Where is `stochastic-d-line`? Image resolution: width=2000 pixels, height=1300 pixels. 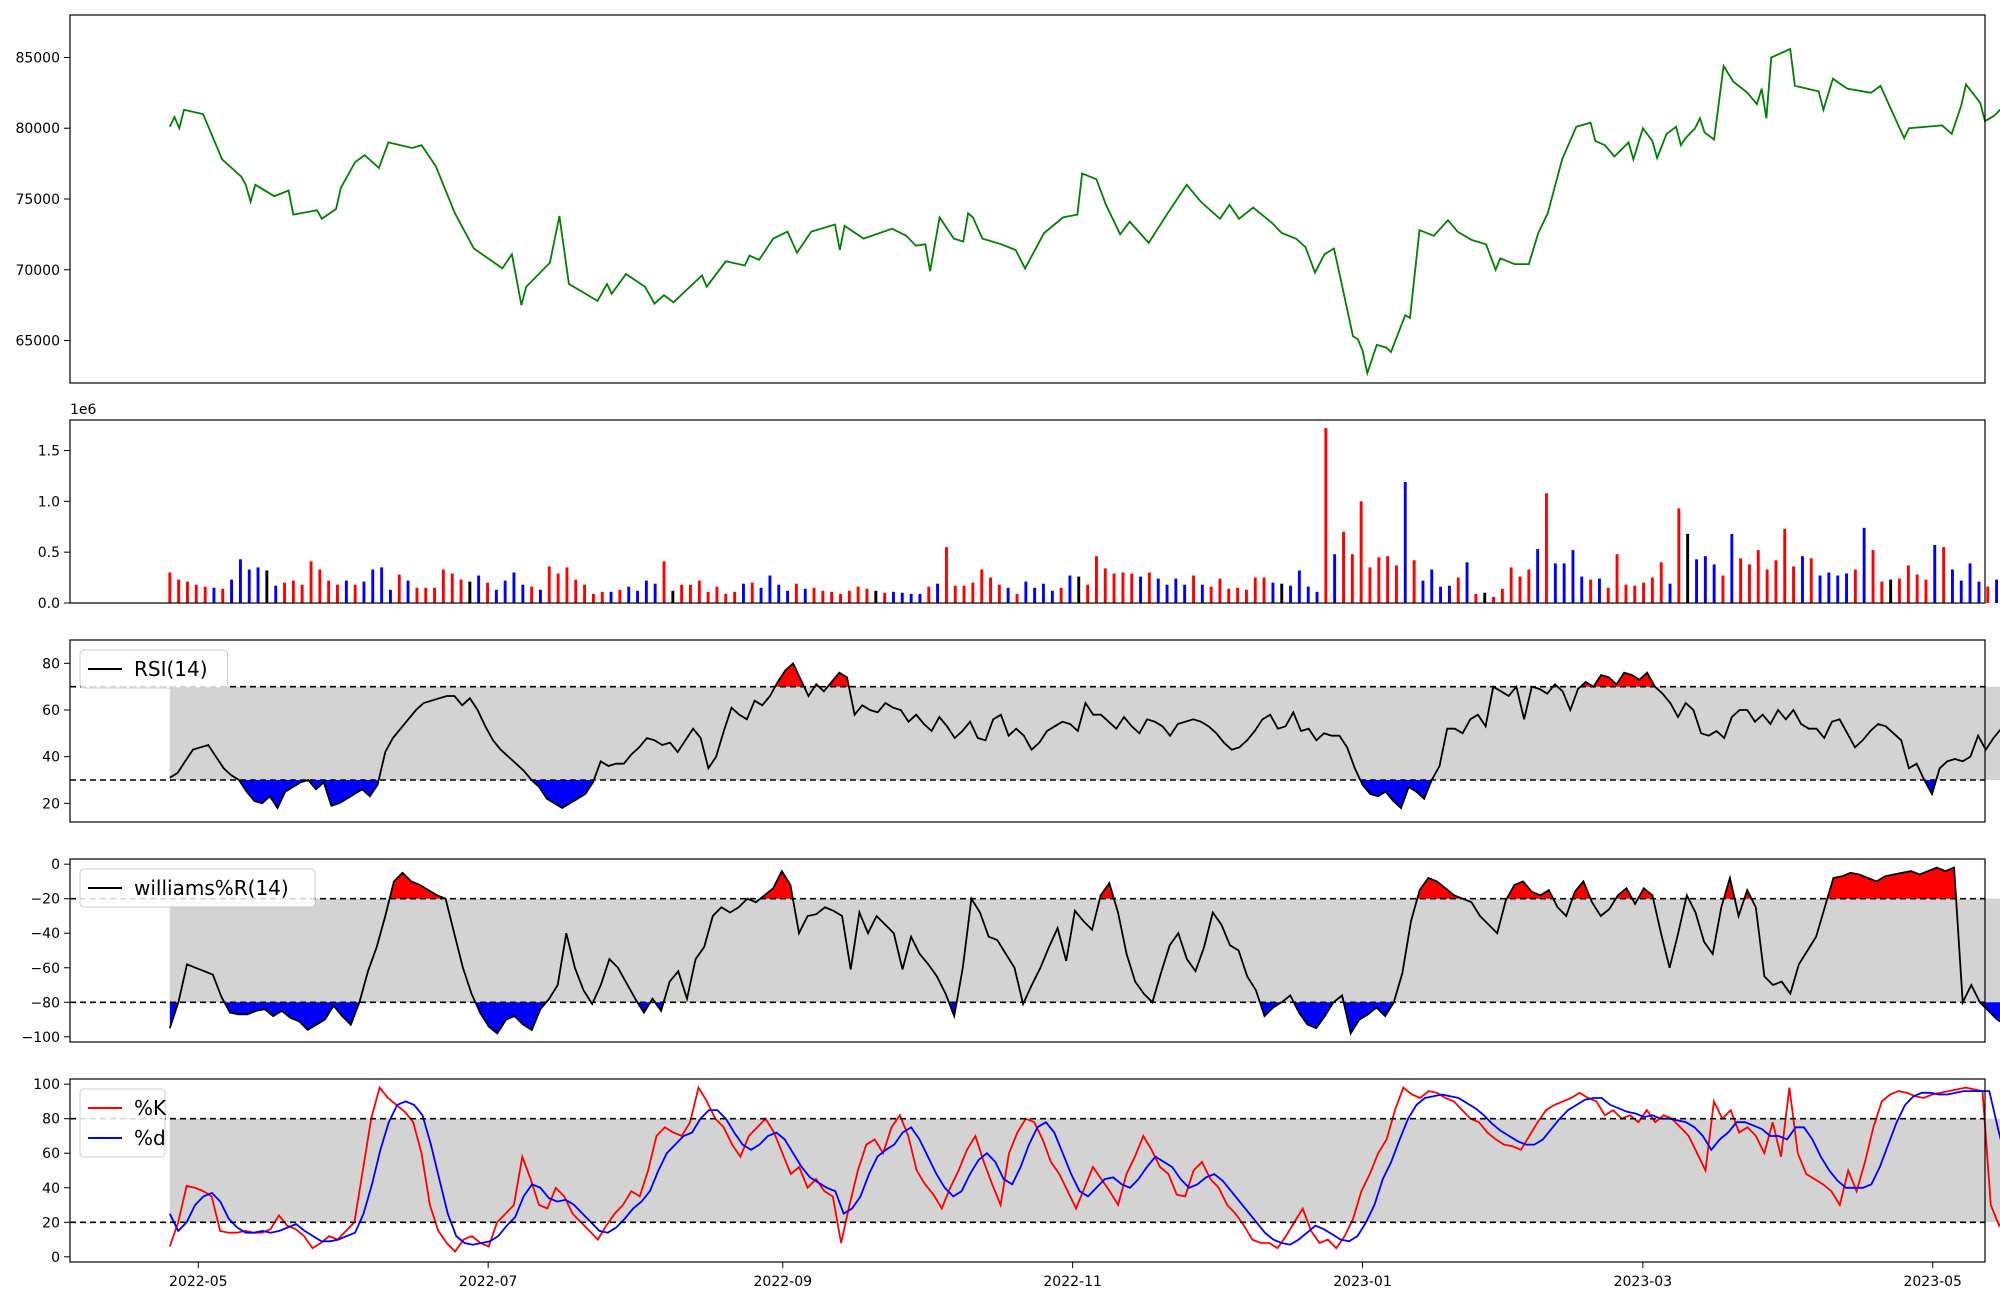
stochastic-d-line is located at coordinates (1084, 1168).